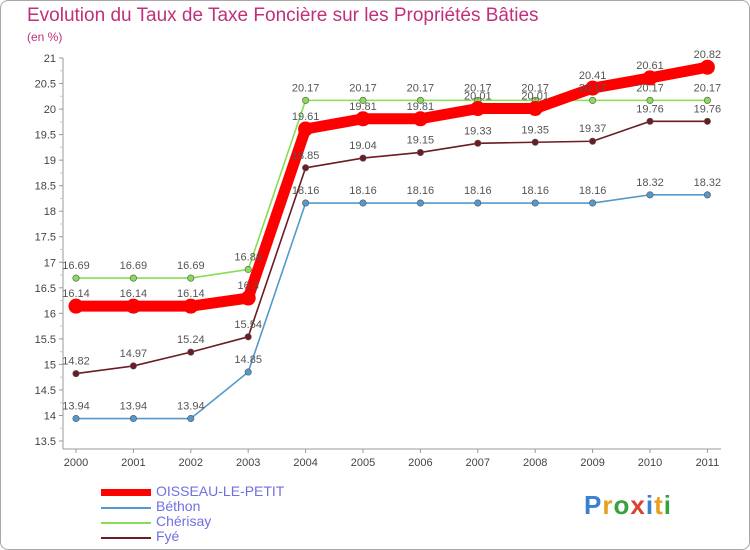  What do you see at coordinates (535, 130) in the screenshot?
I see `data-label: 19.35` at bounding box center [535, 130].